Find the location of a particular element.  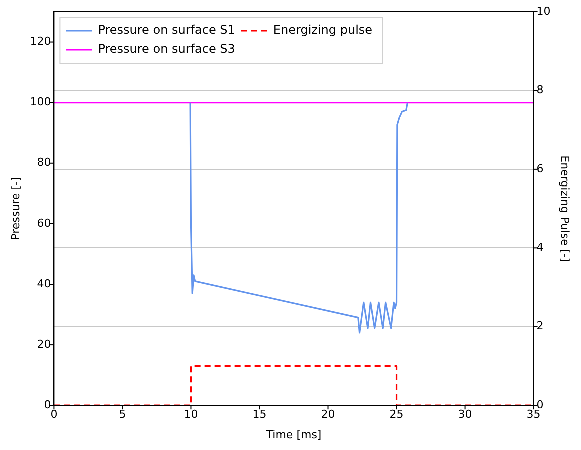

y-tick-label: 120 is located at coordinates (41, 41).